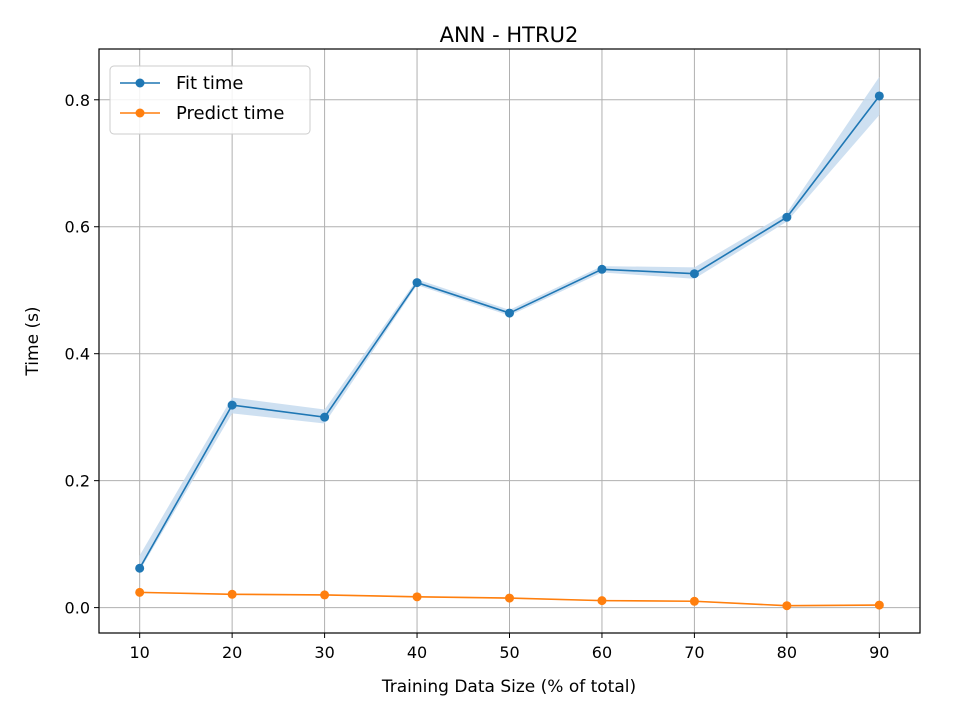 This screenshot has width=960, height=720. Describe the element at coordinates (77, 100) in the screenshot. I see `y-tick-label: 0.8` at that location.